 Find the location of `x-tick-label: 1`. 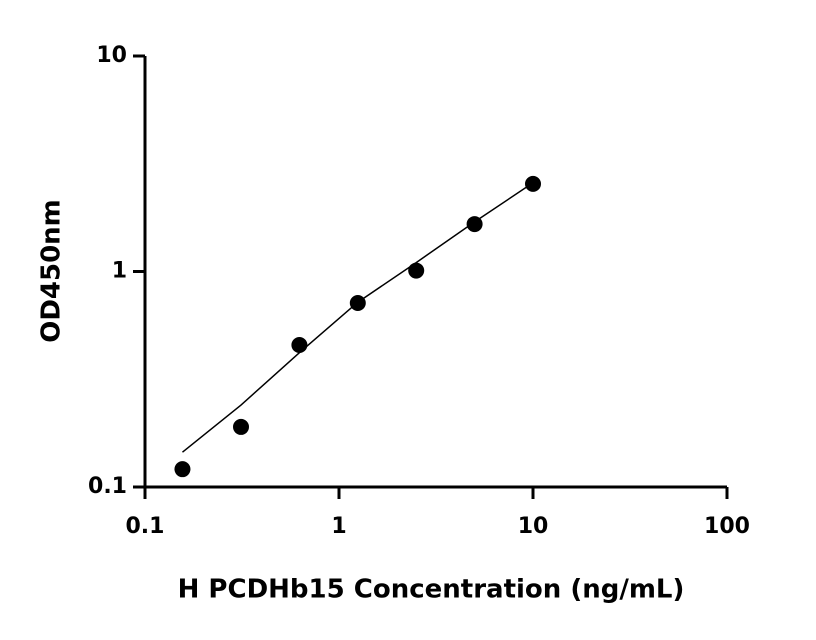

x-tick-label: 1 is located at coordinates (338, 526).